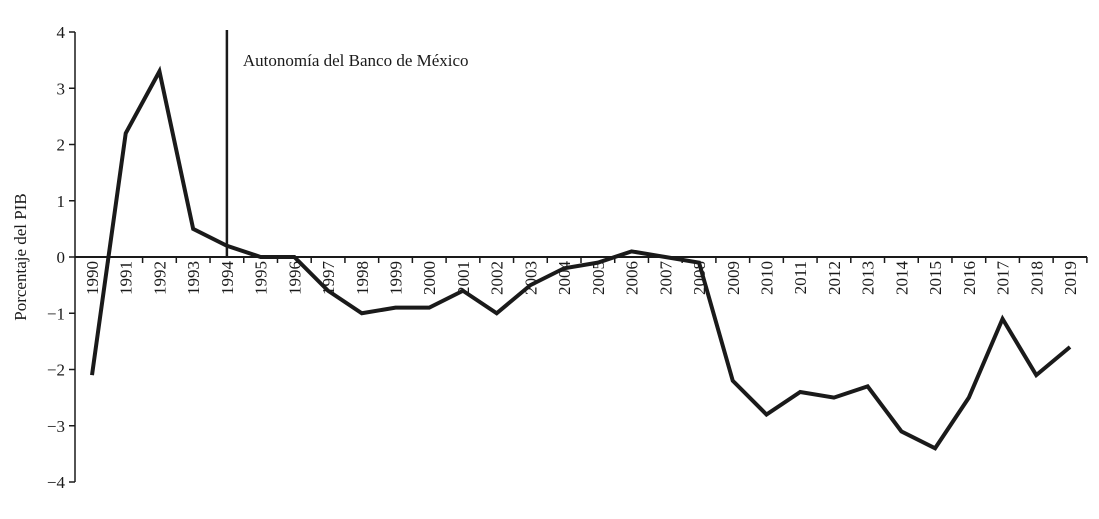  I want to click on x-tick-label: 2005, so click(598, 278).